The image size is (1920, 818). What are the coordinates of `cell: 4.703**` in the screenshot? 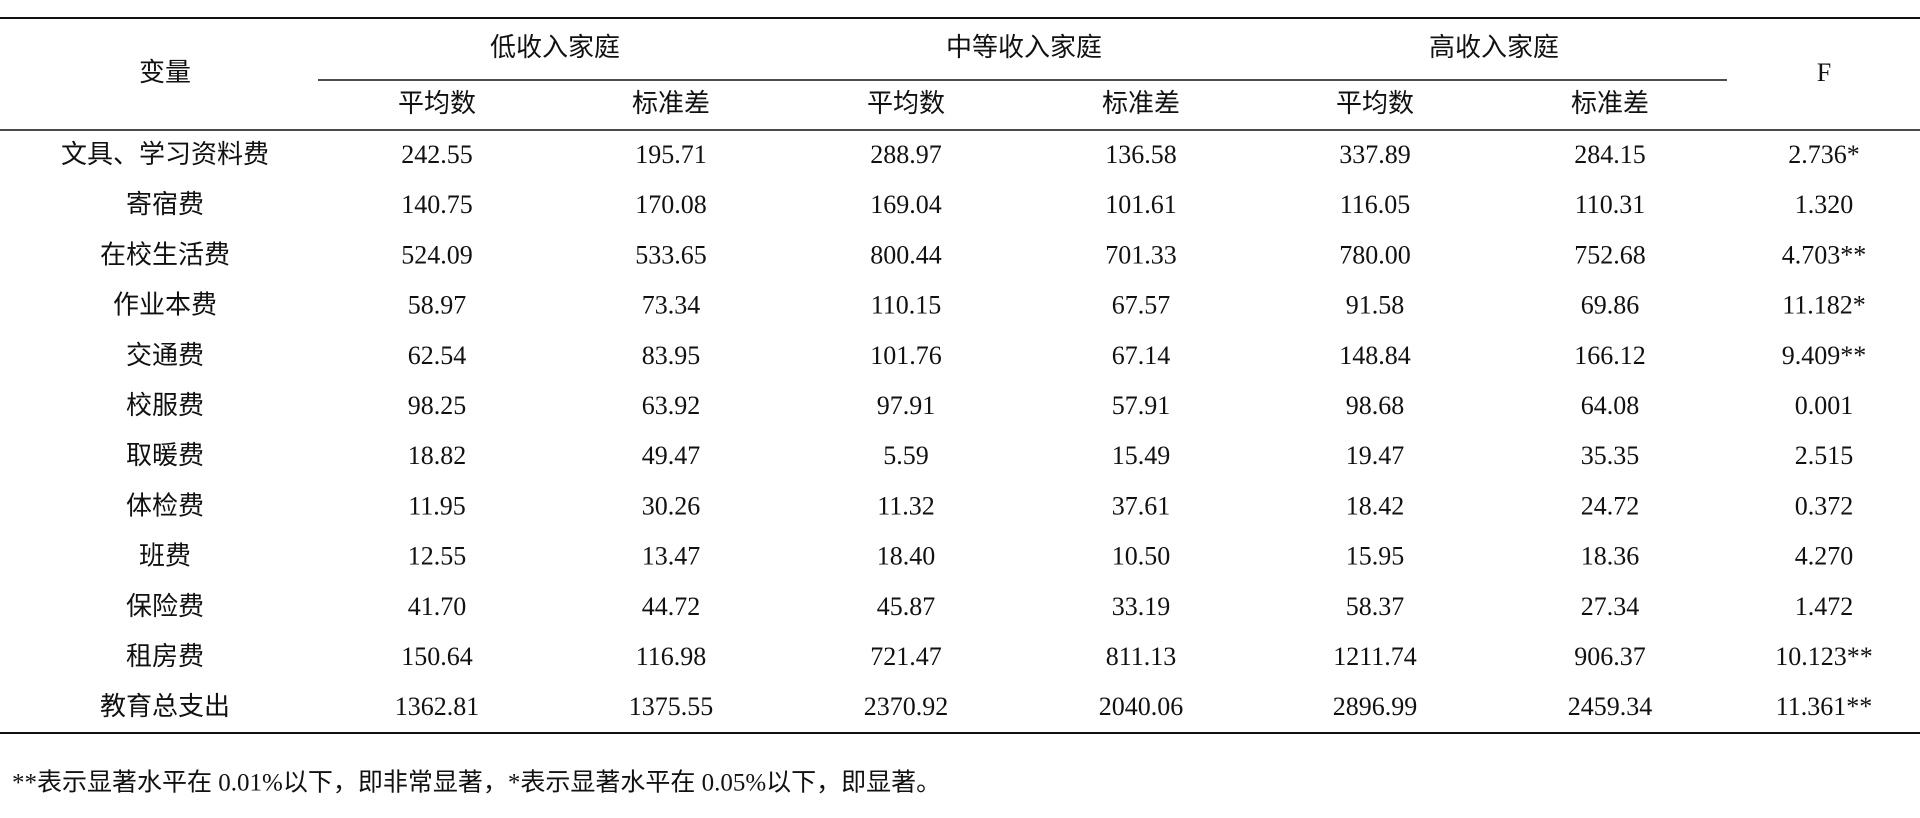 It's located at (1824, 254).